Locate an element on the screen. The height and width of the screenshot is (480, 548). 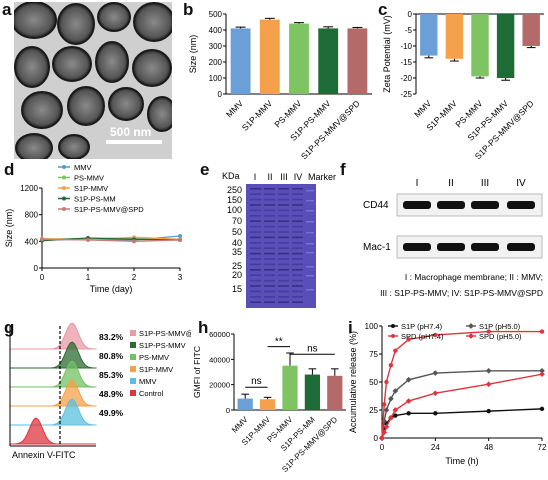
lane-label: Marker is located at coordinates (322, 177).